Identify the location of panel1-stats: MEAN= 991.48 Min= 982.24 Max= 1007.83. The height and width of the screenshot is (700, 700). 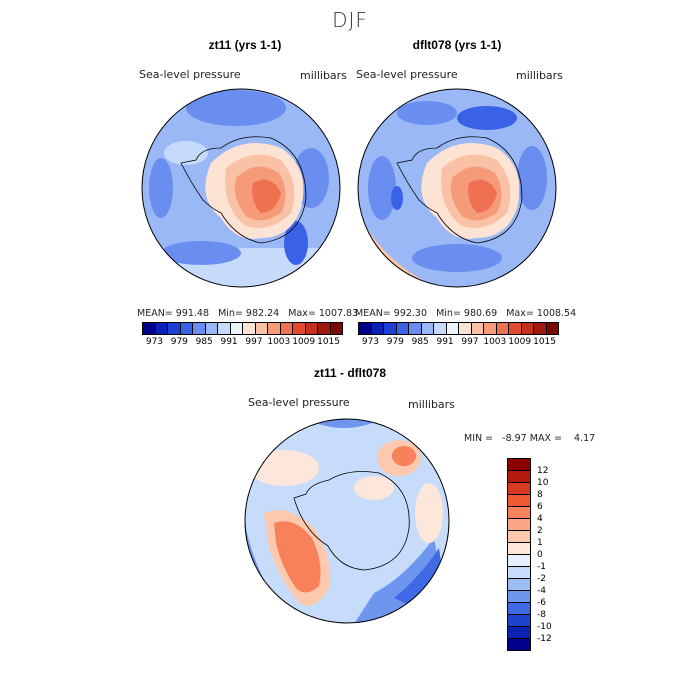
(247, 313).